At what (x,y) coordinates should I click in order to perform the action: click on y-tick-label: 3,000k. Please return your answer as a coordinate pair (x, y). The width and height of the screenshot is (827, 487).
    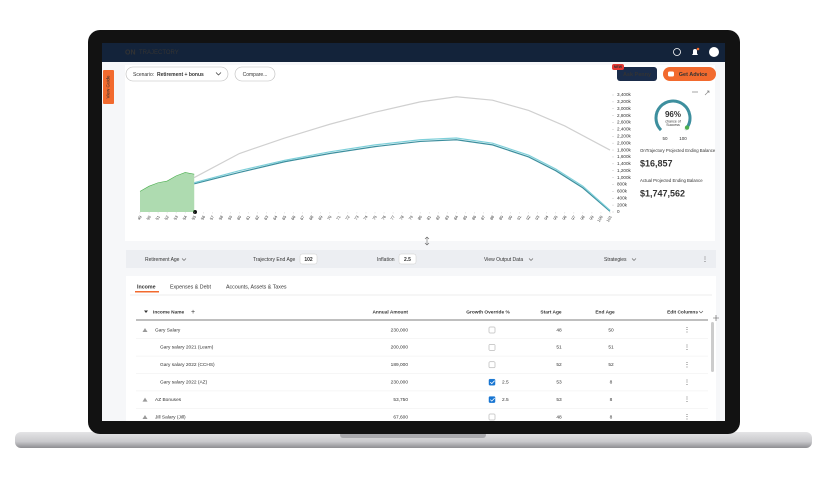
    Looking at the image, I should click on (624, 108).